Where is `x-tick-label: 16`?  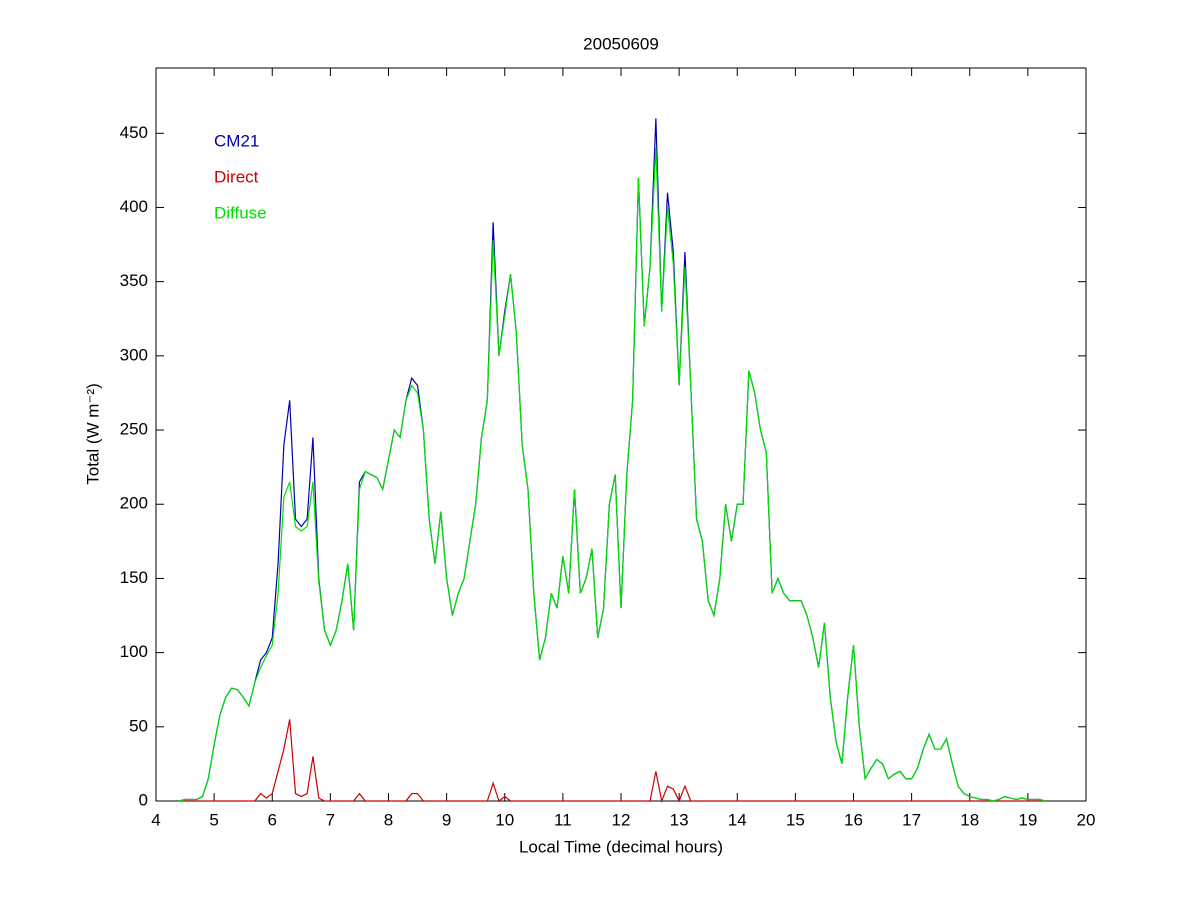
x-tick-label: 16 is located at coordinates (853, 819).